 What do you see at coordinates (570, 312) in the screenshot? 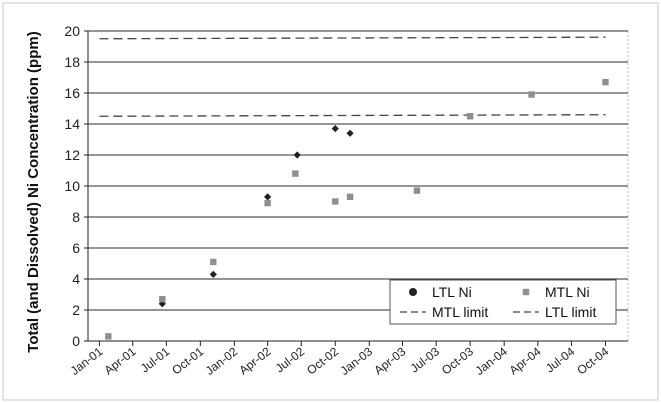
I see `legend-label-ltl-limit: LTL limit` at bounding box center [570, 312].